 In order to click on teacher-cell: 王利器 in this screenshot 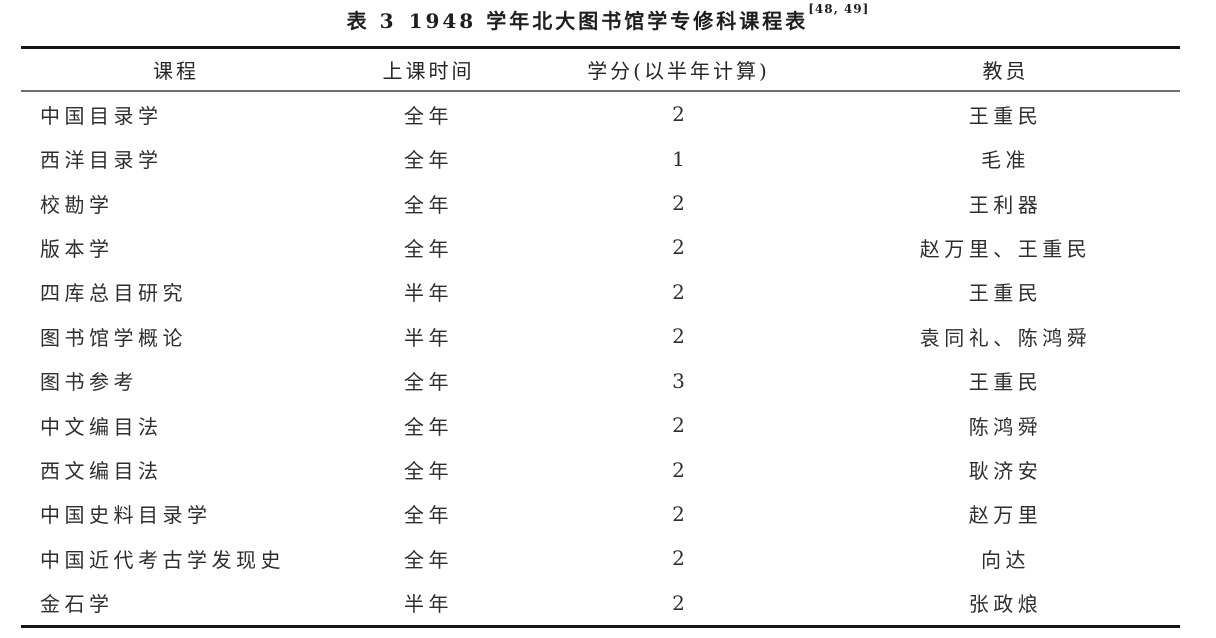, I will do `click(1005, 204)`.